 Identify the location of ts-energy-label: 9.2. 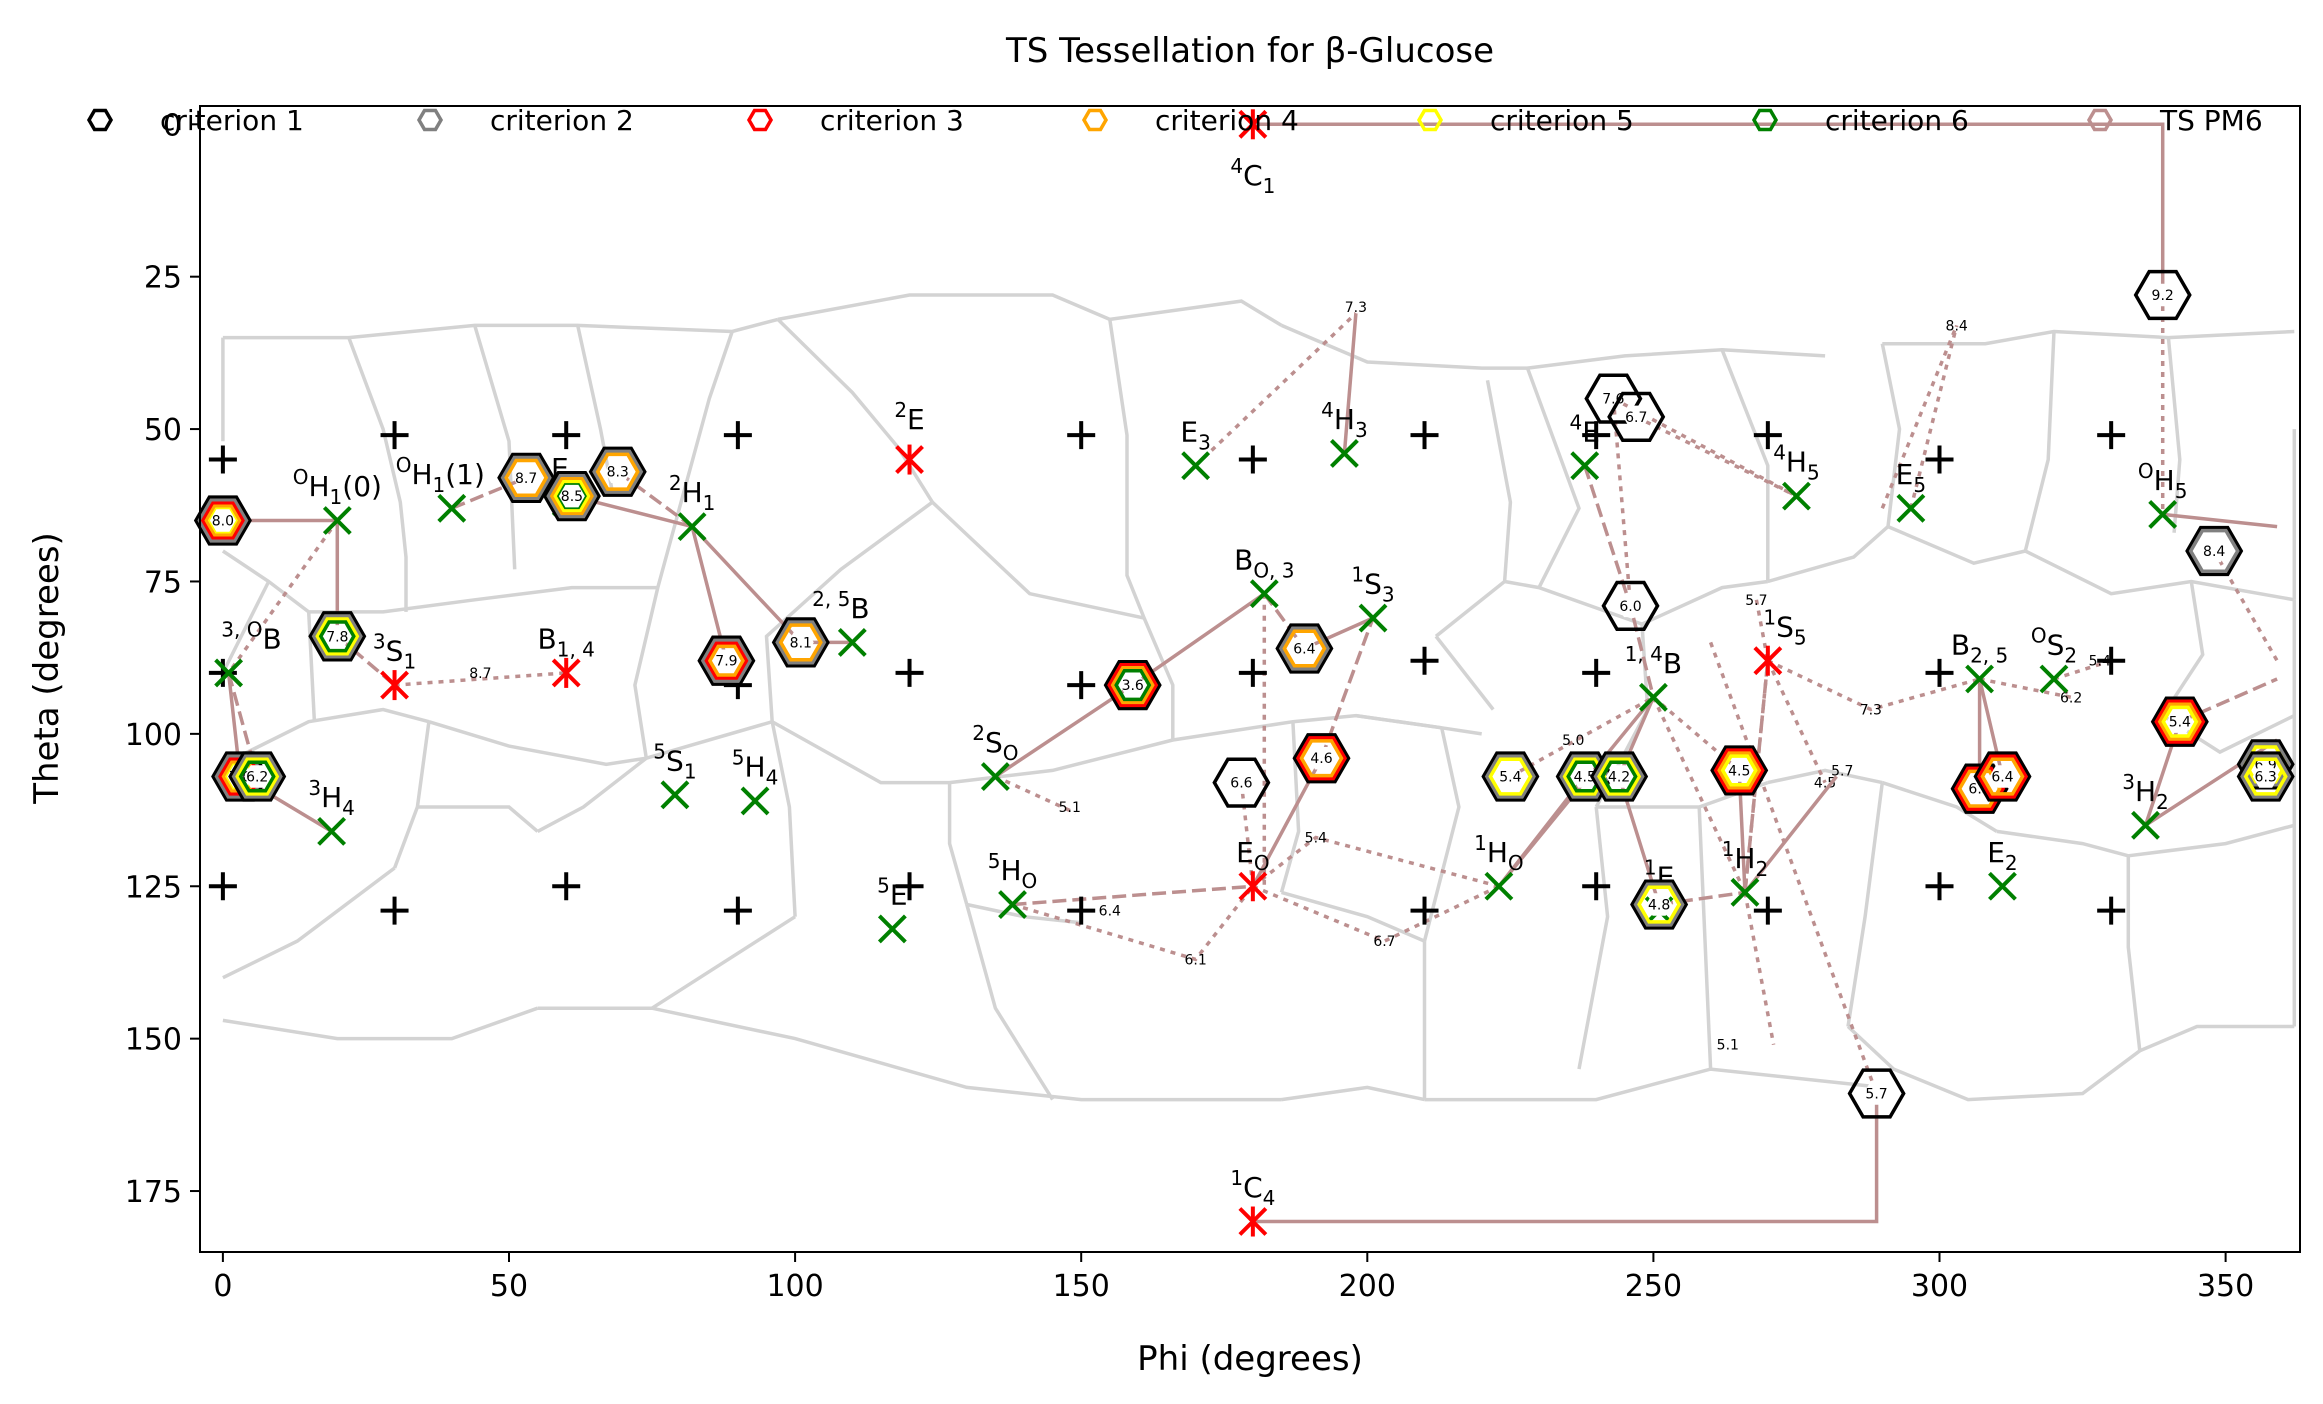
(2163, 296).